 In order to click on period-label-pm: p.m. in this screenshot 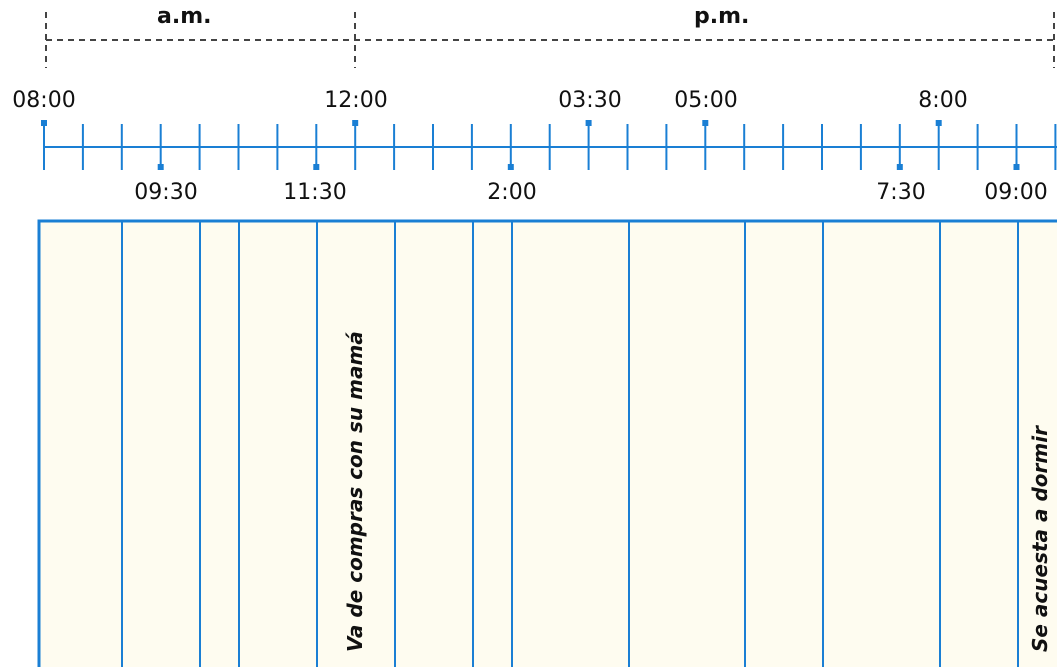, I will do `click(722, 16)`.